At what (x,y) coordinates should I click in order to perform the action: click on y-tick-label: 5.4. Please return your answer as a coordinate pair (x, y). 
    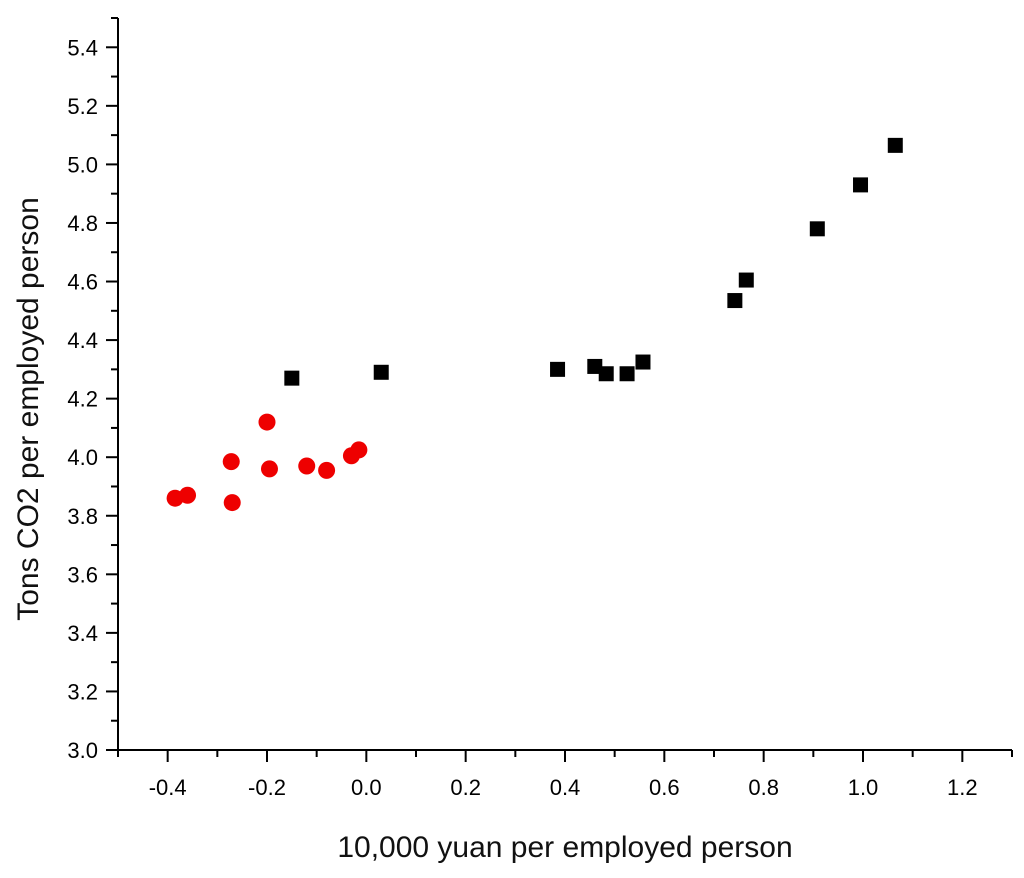
    Looking at the image, I should click on (82, 47).